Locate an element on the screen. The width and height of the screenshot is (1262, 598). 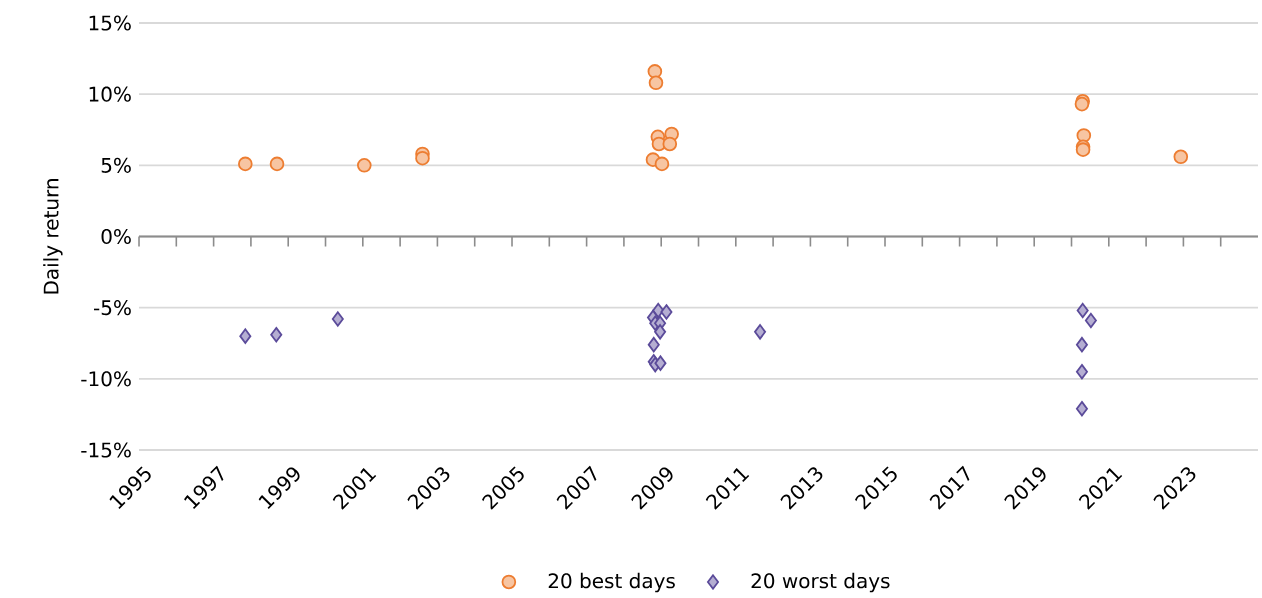
legend-label: 20 best days is located at coordinates (611, 582).